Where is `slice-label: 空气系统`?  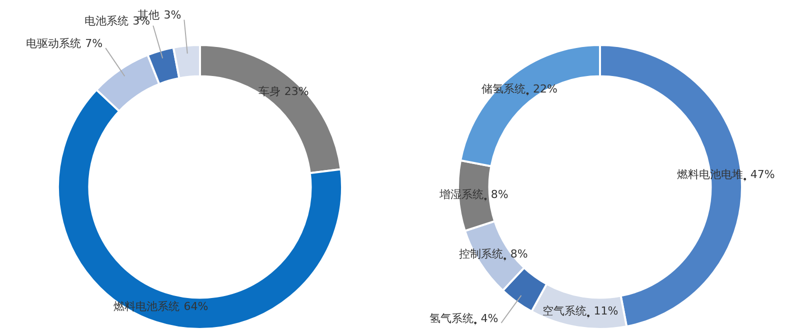 slice-label: 空气系统 is located at coordinates (564, 311).